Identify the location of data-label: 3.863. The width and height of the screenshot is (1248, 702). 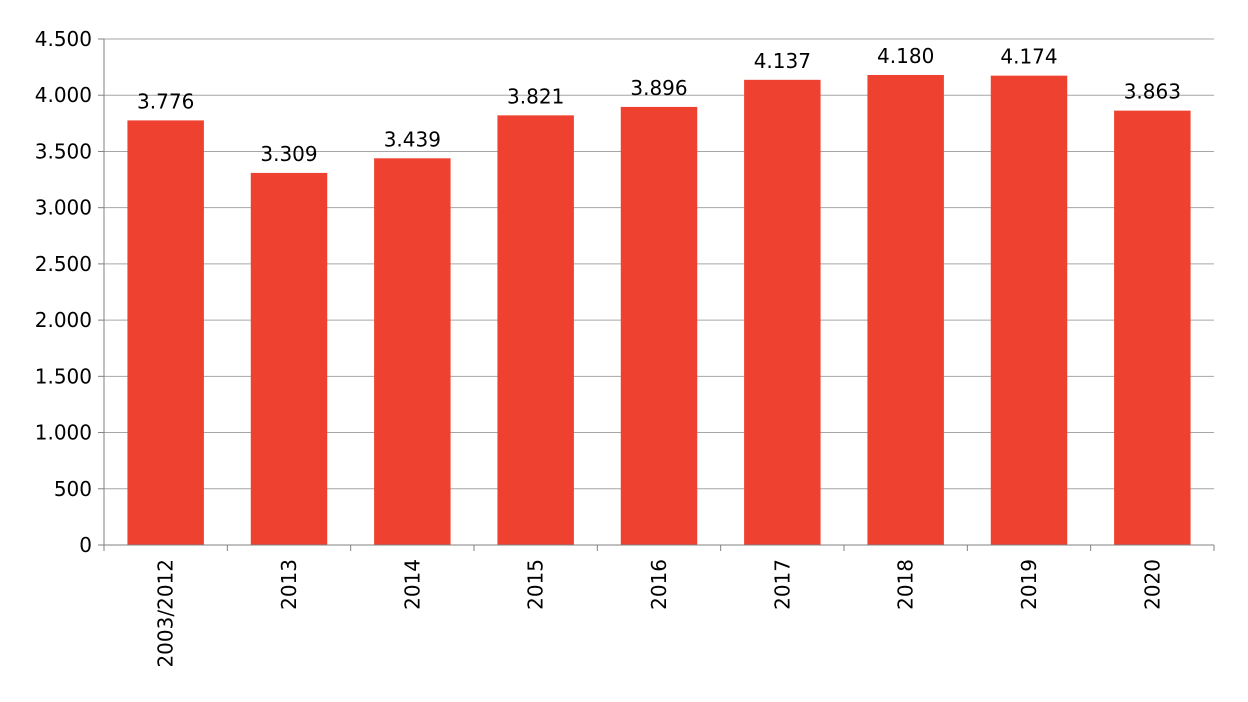
(1152, 92).